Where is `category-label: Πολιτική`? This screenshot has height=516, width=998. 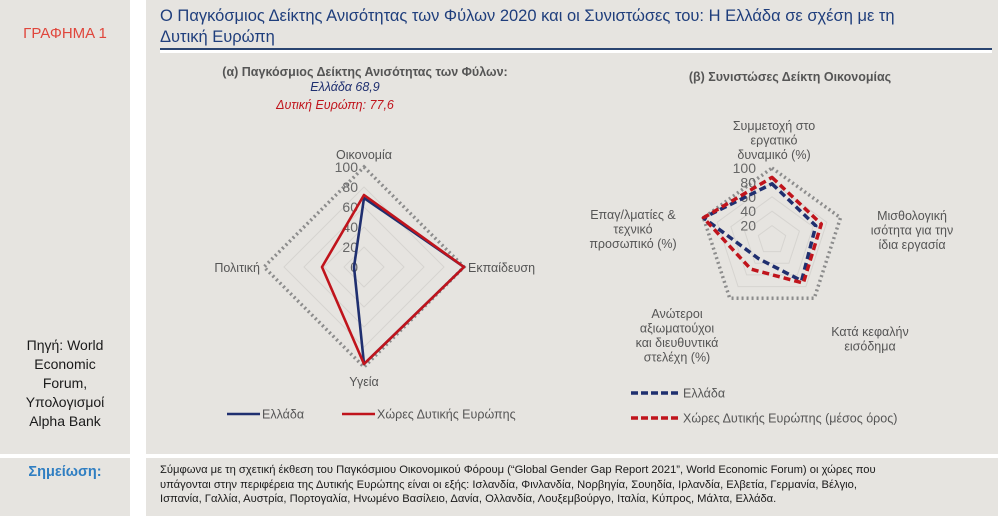 category-label: Πολιτική is located at coordinates (237, 268).